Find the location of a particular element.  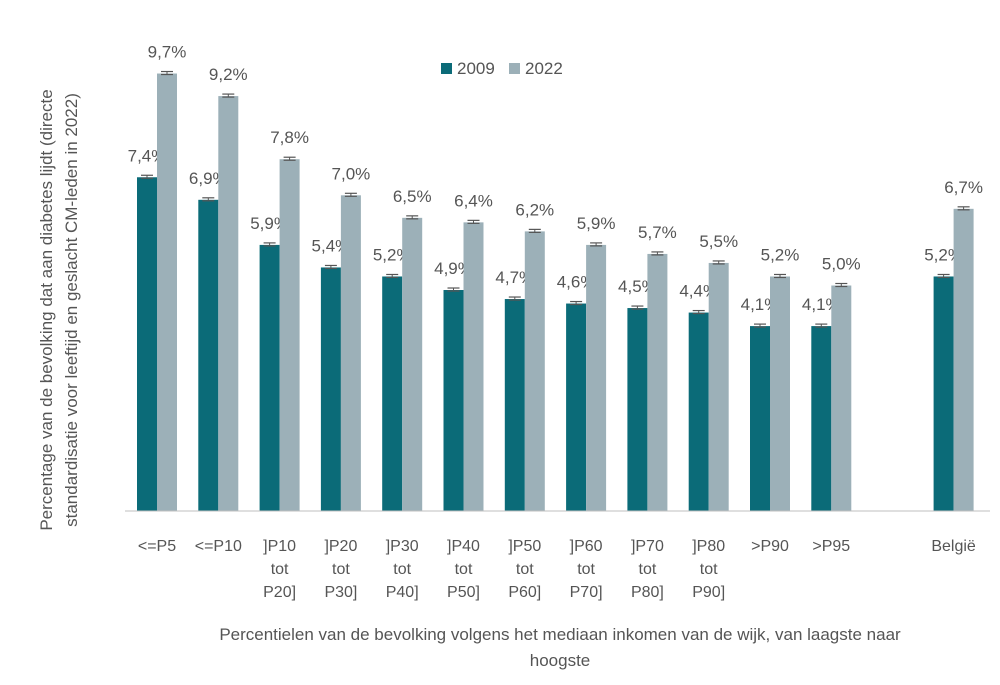

legend: 2009 2022 is located at coordinates (502, 68).